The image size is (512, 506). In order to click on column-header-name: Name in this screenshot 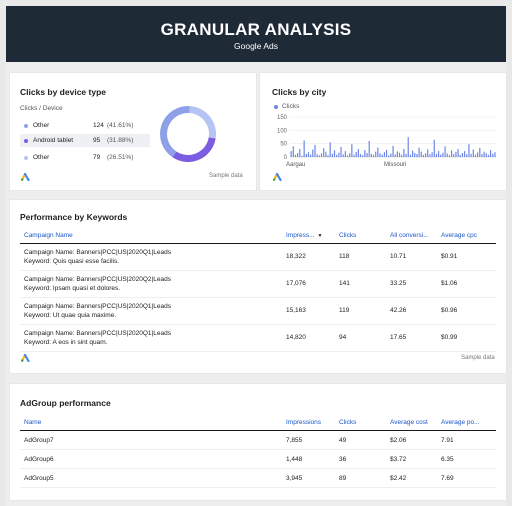, I will do `click(151, 423)`.